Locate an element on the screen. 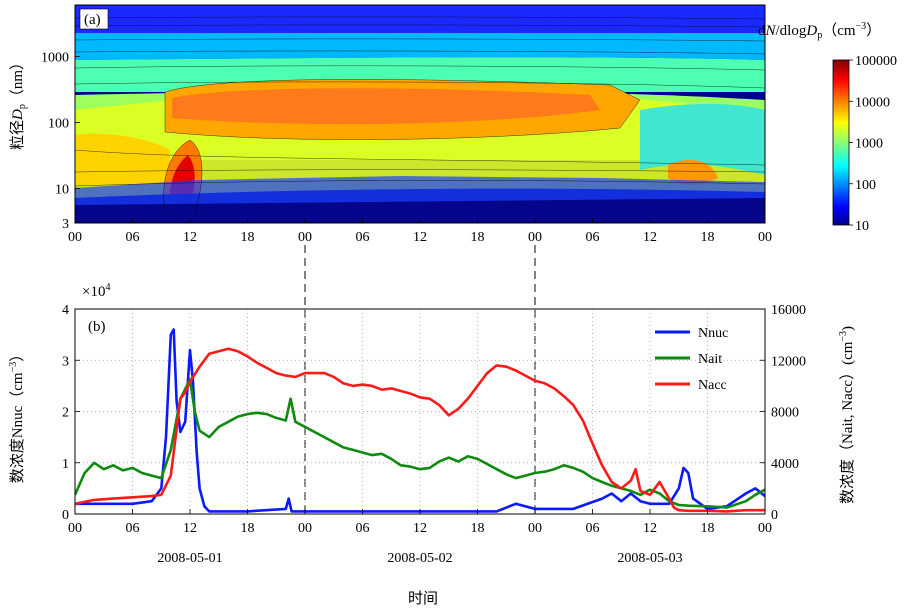 This screenshot has height=614, width=909. panel-a-tag-box is located at coordinates (94, 19).